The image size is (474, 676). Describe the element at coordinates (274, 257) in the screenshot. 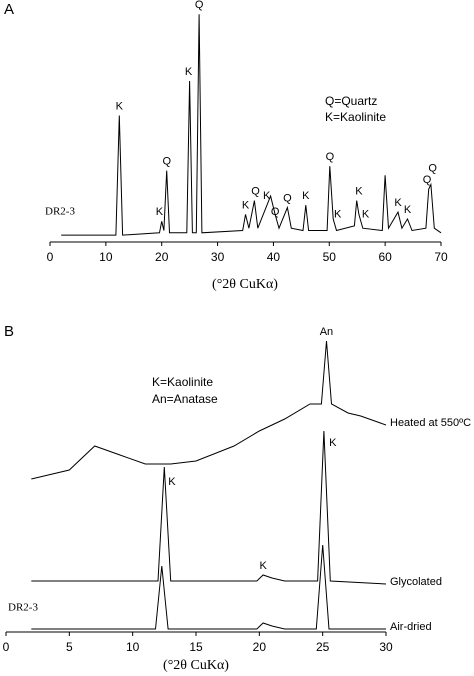

I see `x-tick-label: 40` at that location.